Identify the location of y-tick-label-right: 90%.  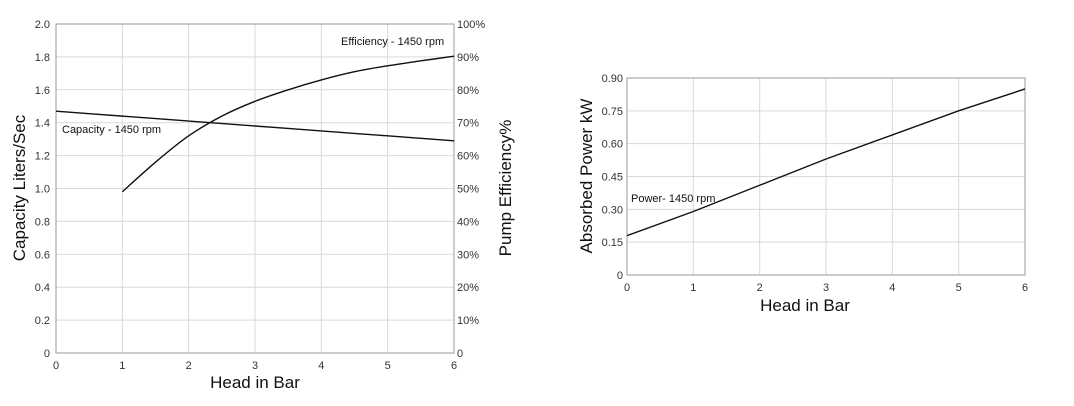
(468, 58).